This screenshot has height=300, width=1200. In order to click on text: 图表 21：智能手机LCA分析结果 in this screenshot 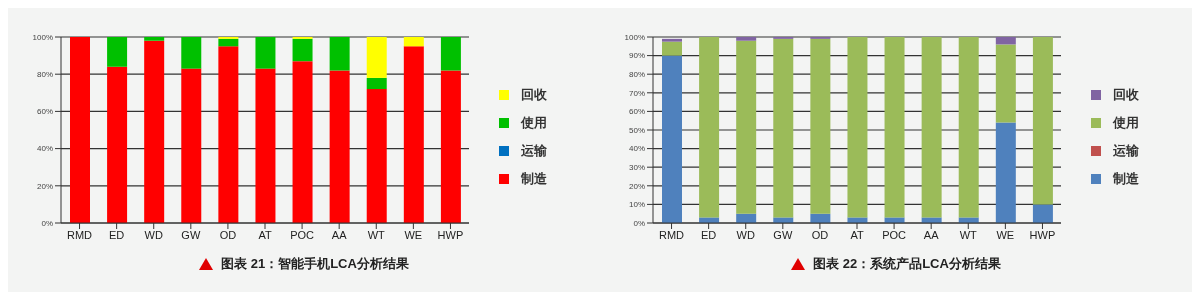, I will do `click(315, 264)`.